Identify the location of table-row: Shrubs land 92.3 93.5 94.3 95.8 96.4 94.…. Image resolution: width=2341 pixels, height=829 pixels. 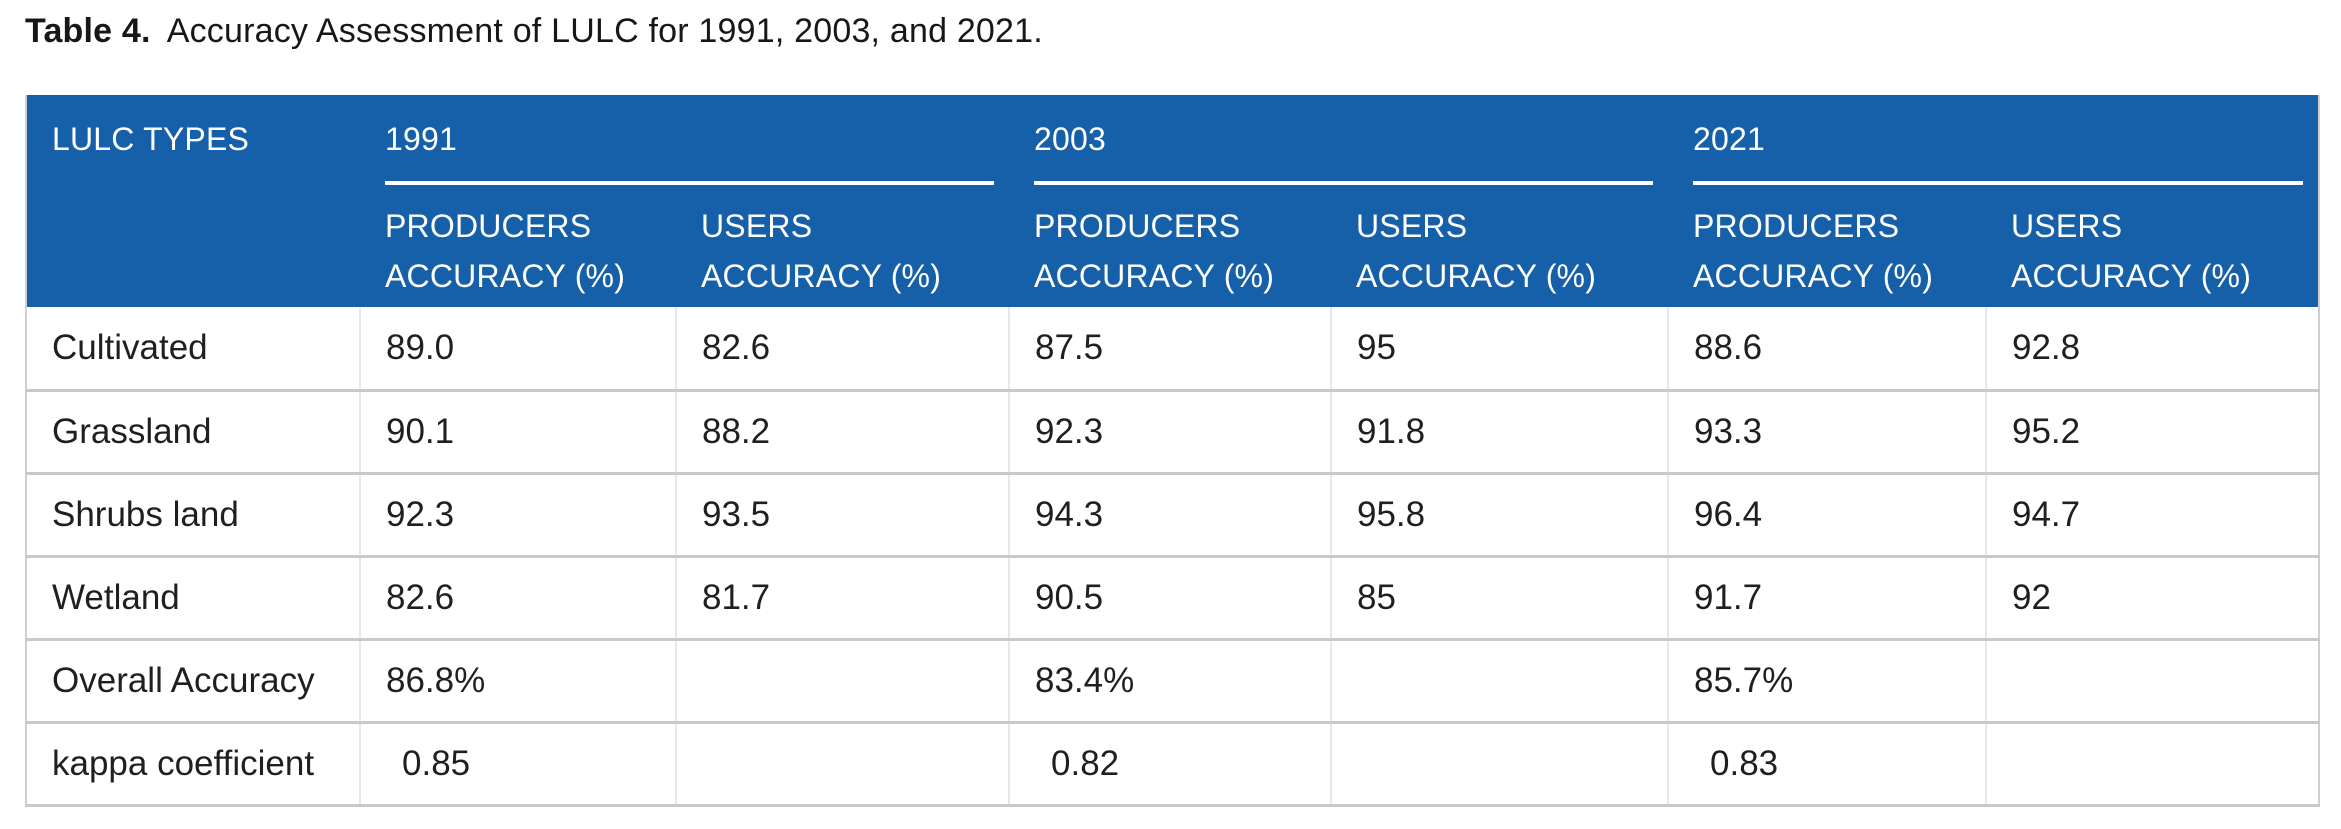
(1172, 515).